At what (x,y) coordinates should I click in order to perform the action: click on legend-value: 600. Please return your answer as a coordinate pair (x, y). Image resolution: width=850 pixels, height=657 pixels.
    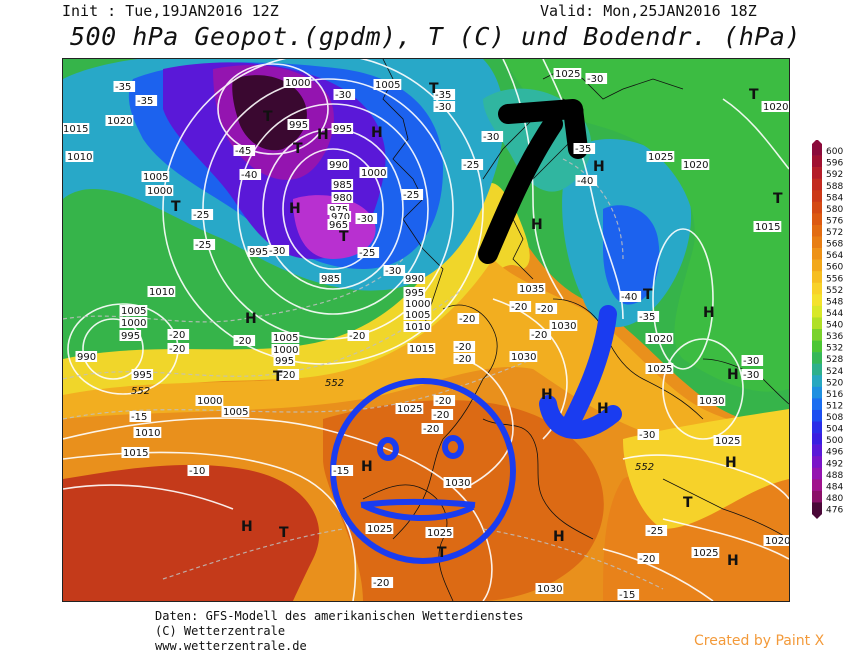
    Looking at the image, I should click on (834, 152).